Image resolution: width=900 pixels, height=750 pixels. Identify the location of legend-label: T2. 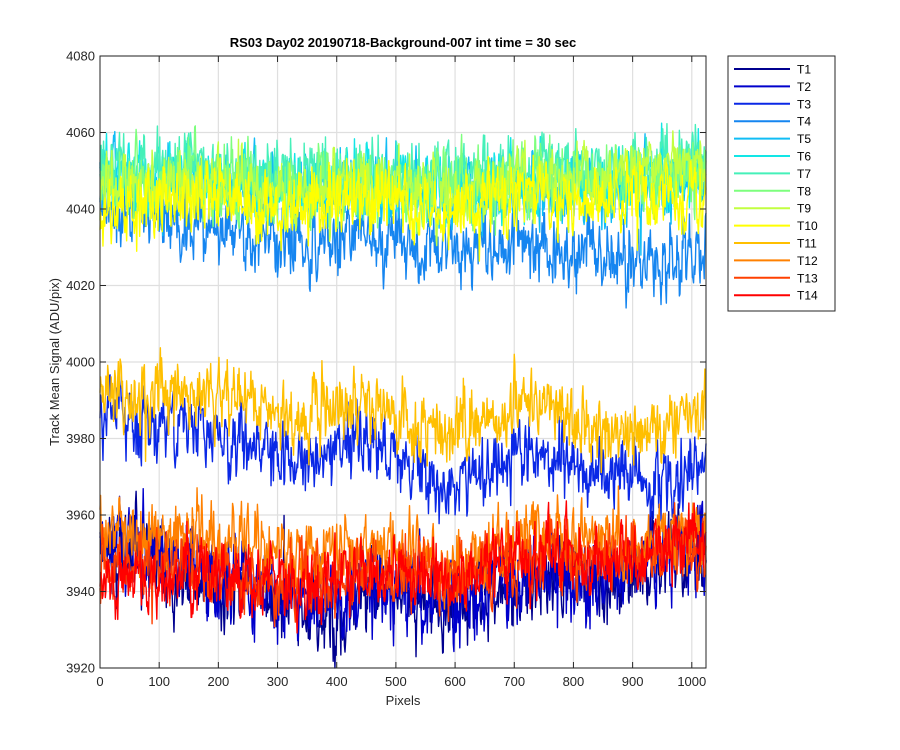
(804, 87).